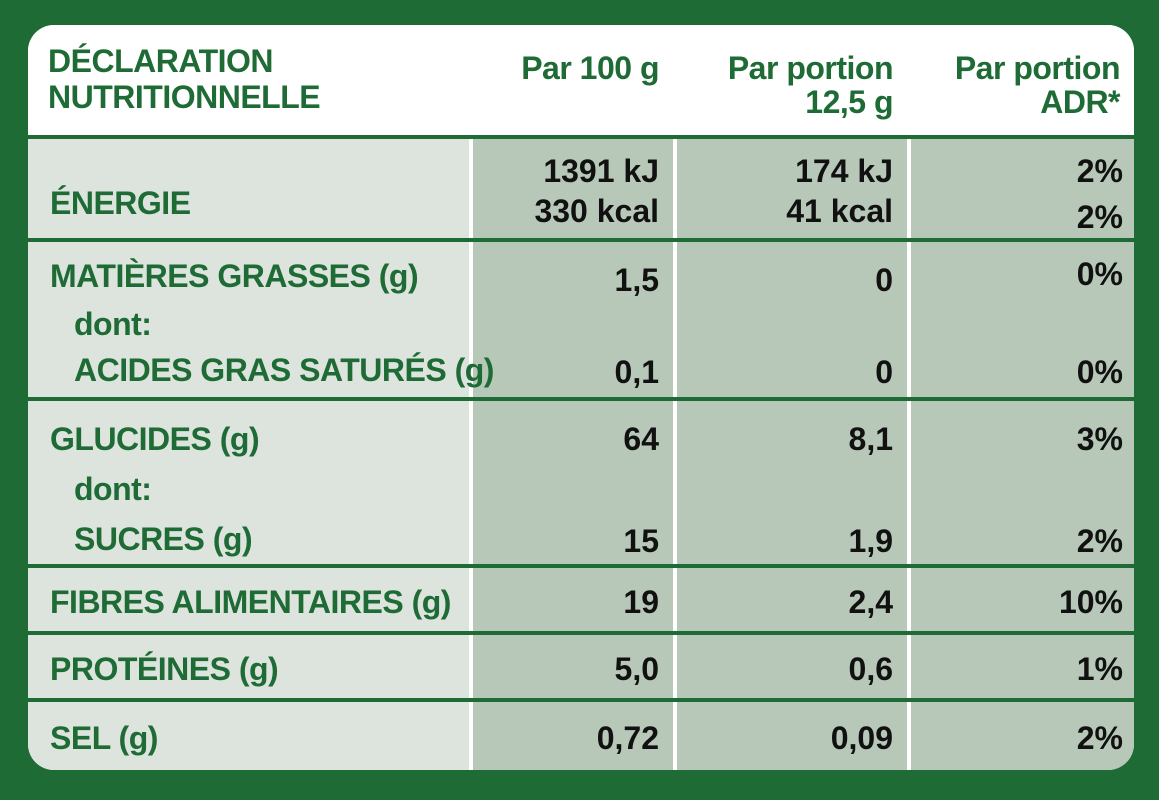  What do you see at coordinates (155, 439) in the screenshot?
I see `row-label-glucides: GLUCIDES (g)` at bounding box center [155, 439].